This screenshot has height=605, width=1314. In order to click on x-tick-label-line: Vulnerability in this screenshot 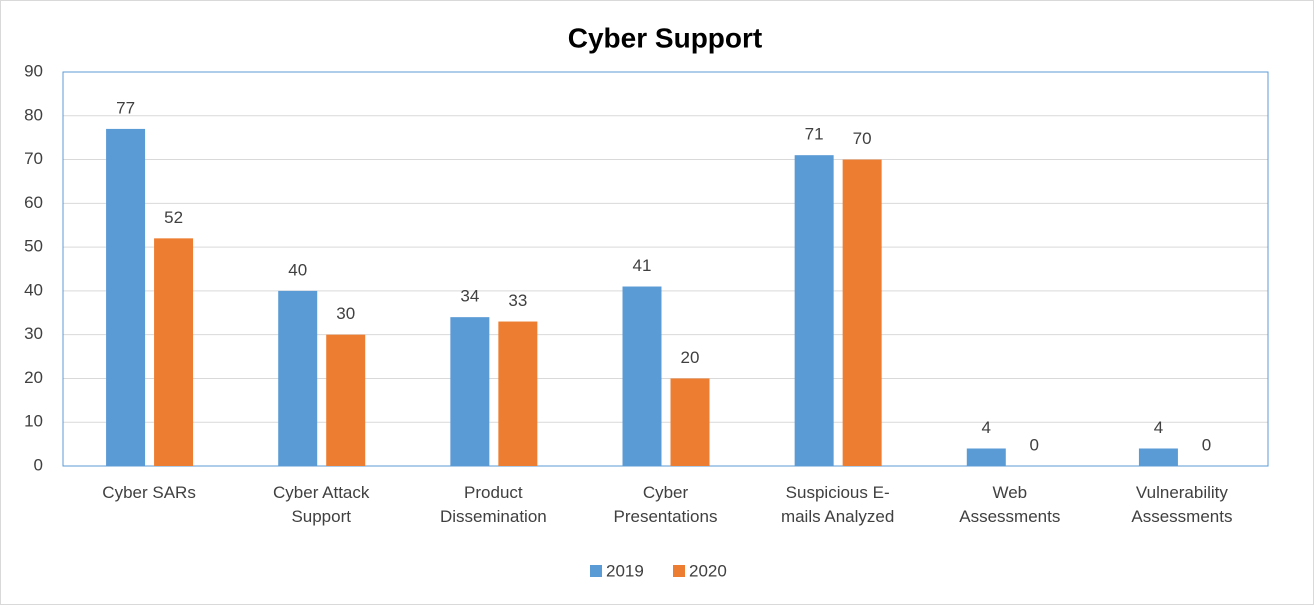, I will do `click(1182, 492)`.